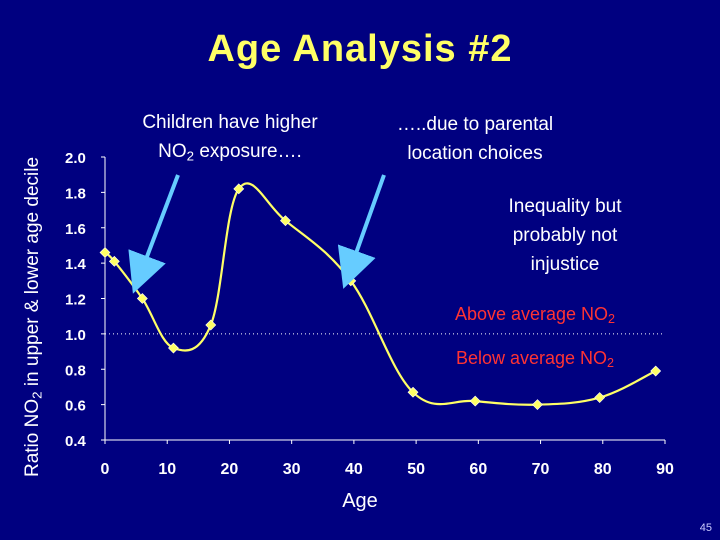 Image resolution: width=720 pixels, height=540 pixels. Describe the element at coordinates (230, 469) in the screenshot. I see `x-tick-label: 20` at that location.